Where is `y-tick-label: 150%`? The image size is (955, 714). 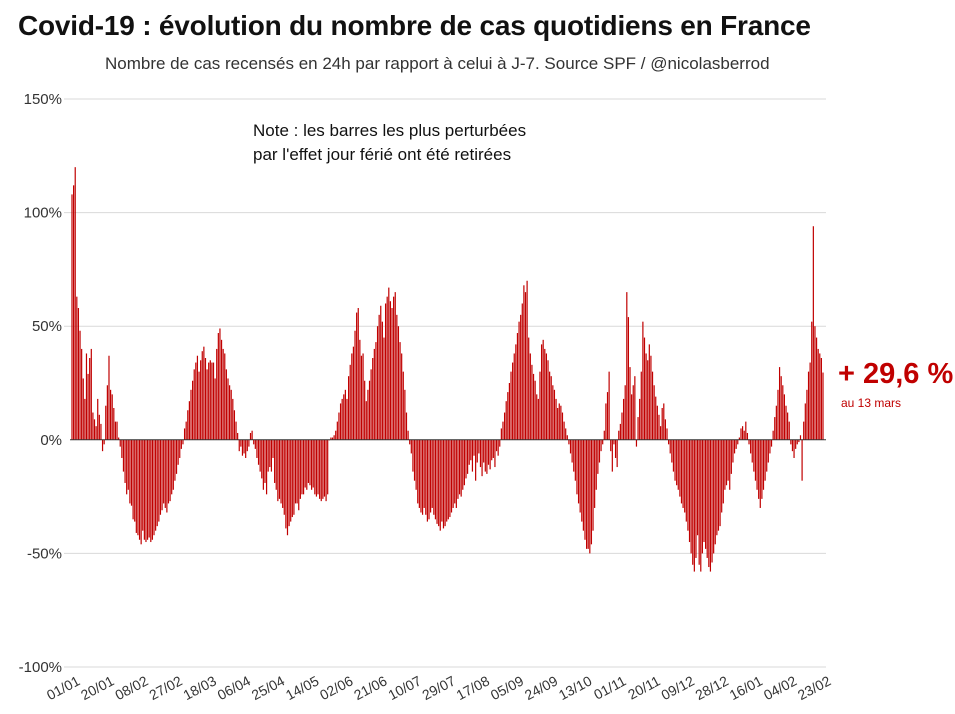 y-tick-label: 150% is located at coordinates (43, 99).